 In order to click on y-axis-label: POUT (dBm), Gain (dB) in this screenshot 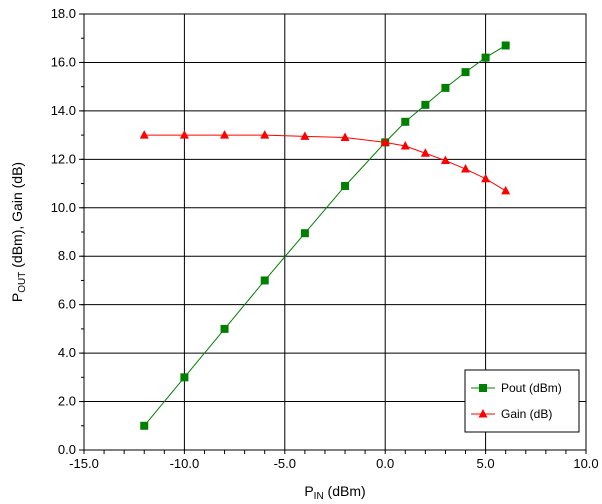, I will do `click(18, 232)`.